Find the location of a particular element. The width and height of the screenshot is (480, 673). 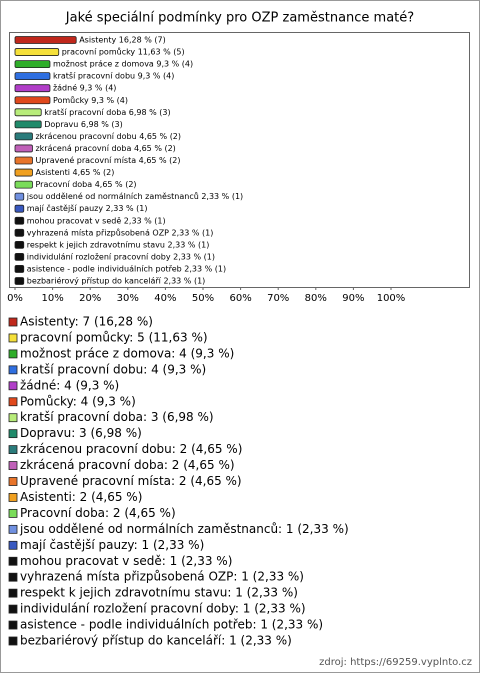

legend-label: kratší pracovní dobu: 4 (9,3 %) is located at coordinates (113, 369).